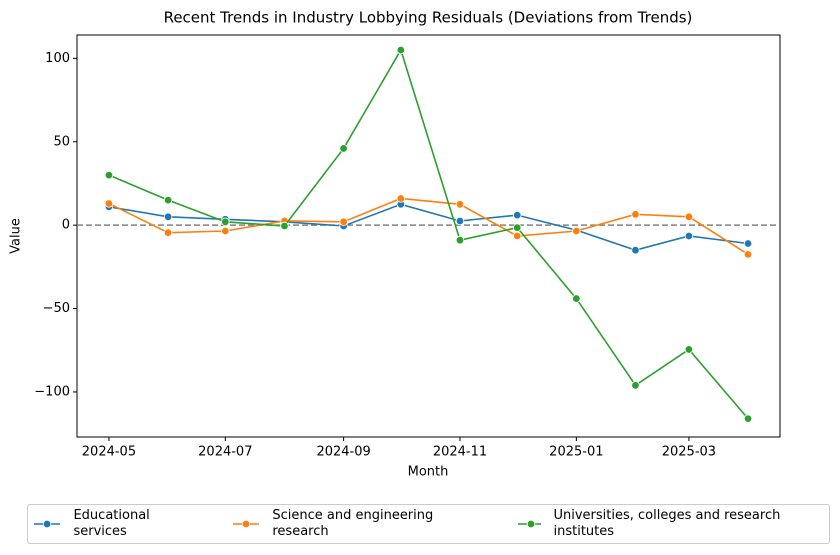 The image size is (840, 555). I want to click on x-axis-label: Month, so click(428, 472).